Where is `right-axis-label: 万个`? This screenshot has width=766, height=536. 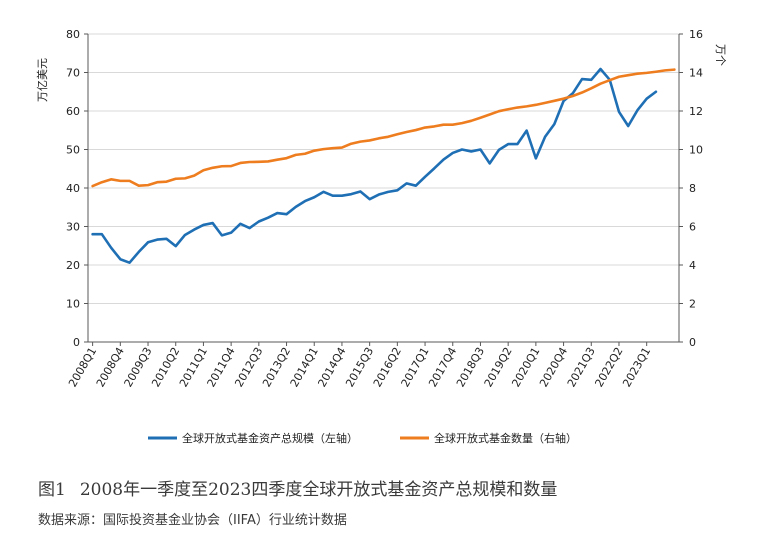
right-axis-label: 万个 is located at coordinates (720, 55).